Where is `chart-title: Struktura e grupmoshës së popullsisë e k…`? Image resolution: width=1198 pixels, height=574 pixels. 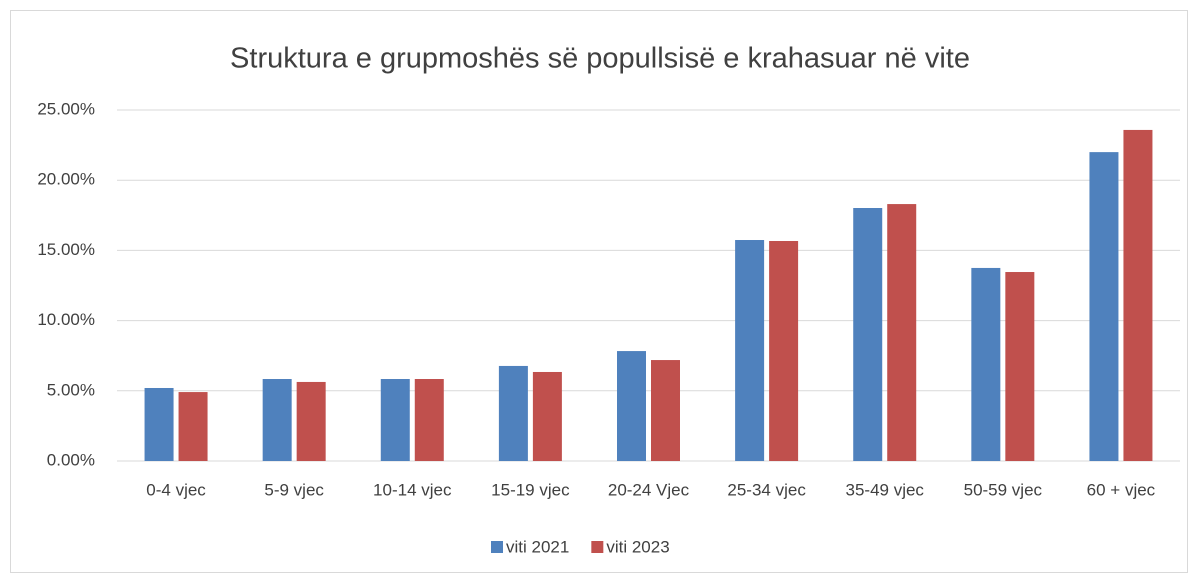
chart-title: Struktura e grupmoshës së popullsisë e k… is located at coordinates (600, 59).